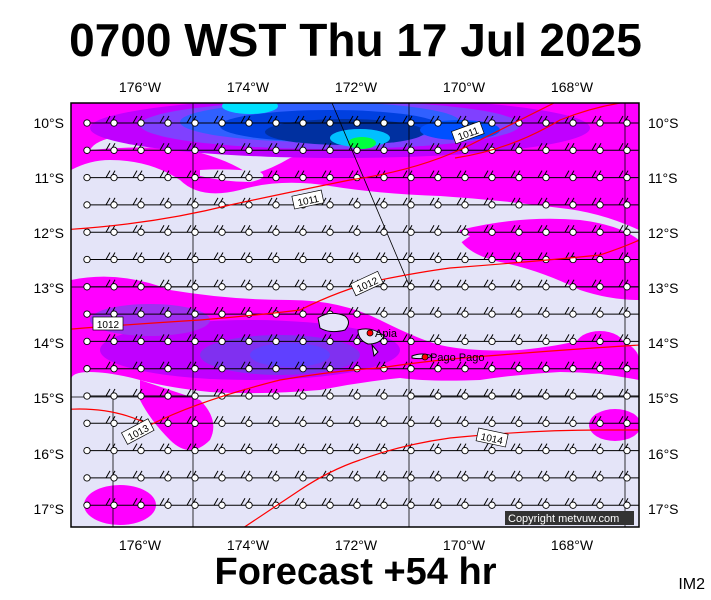  I want to click on isobar-label-1012-a: 1012, so click(108, 323).